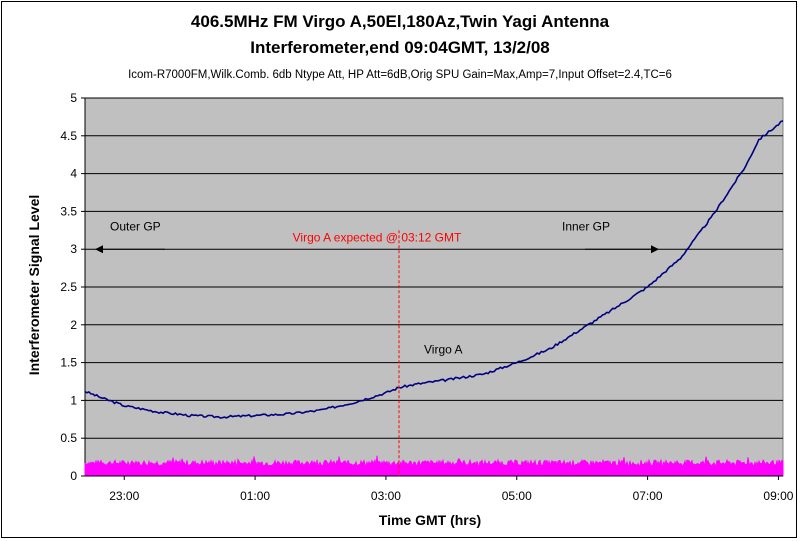  Describe the element at coordinates (99, 249) in the screenshot. I see `outer-gp-arrowhead` at that location.